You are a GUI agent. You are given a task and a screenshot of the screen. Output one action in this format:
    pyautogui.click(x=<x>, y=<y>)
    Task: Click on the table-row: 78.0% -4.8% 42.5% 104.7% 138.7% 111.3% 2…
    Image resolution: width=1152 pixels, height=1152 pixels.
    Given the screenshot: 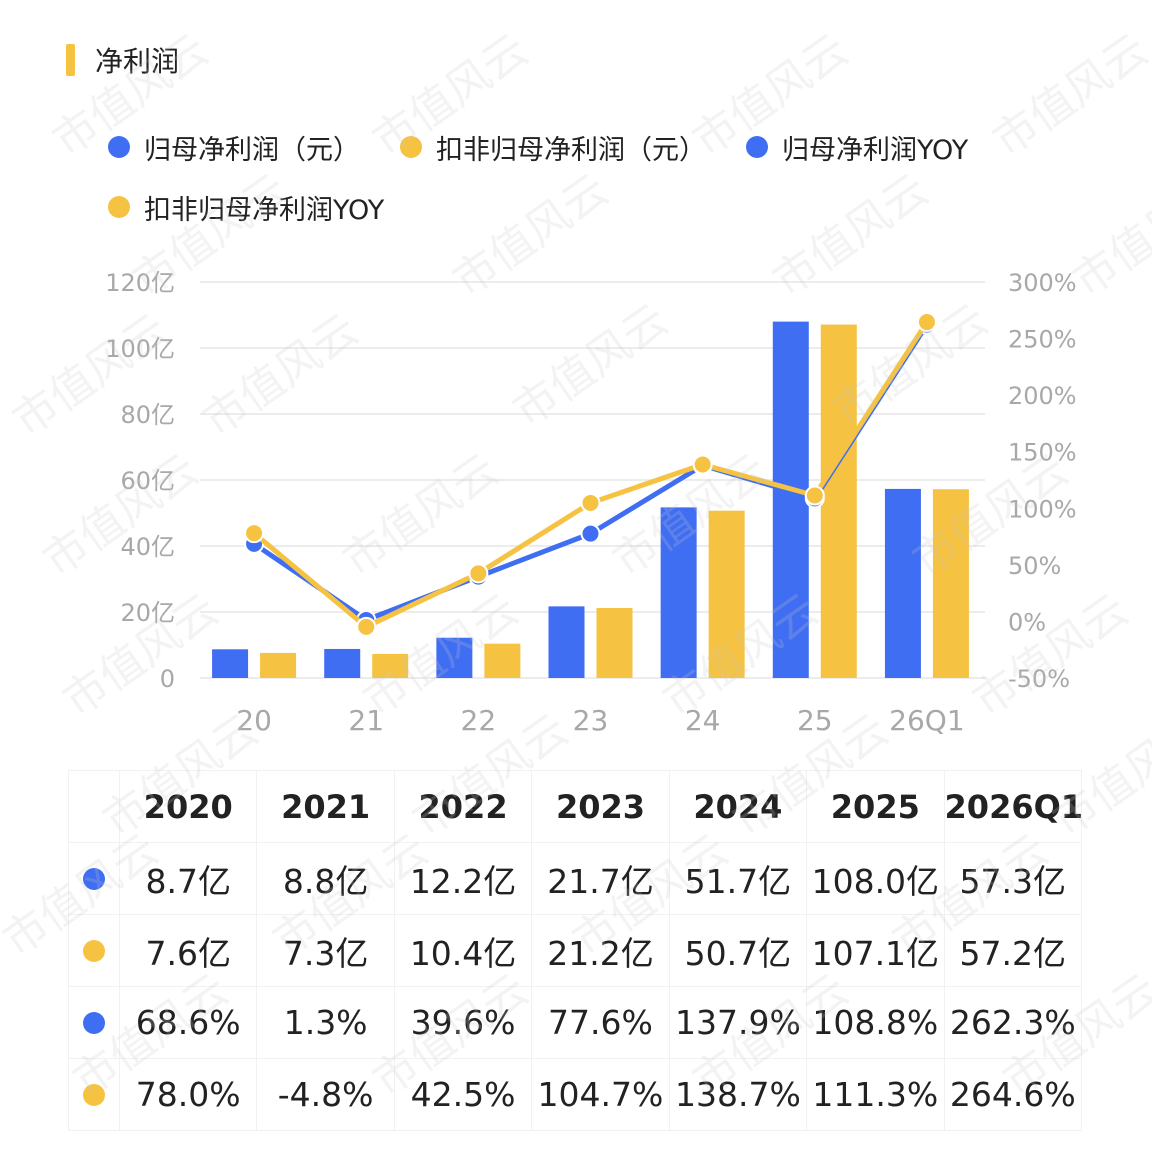 What is the action you would take?
    pyautogui.click(x=575, y=1094)
    